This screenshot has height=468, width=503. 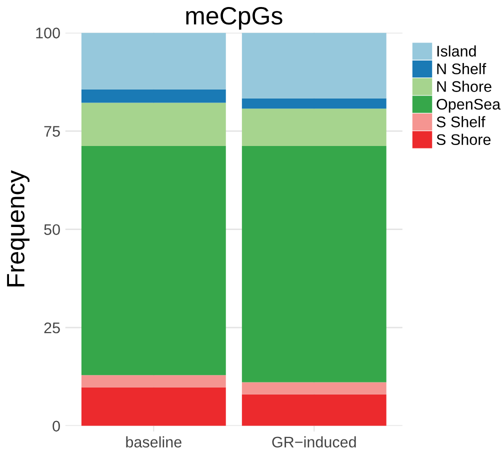 I want to click on legend-label: S Shore, so click(x=463, y=140).